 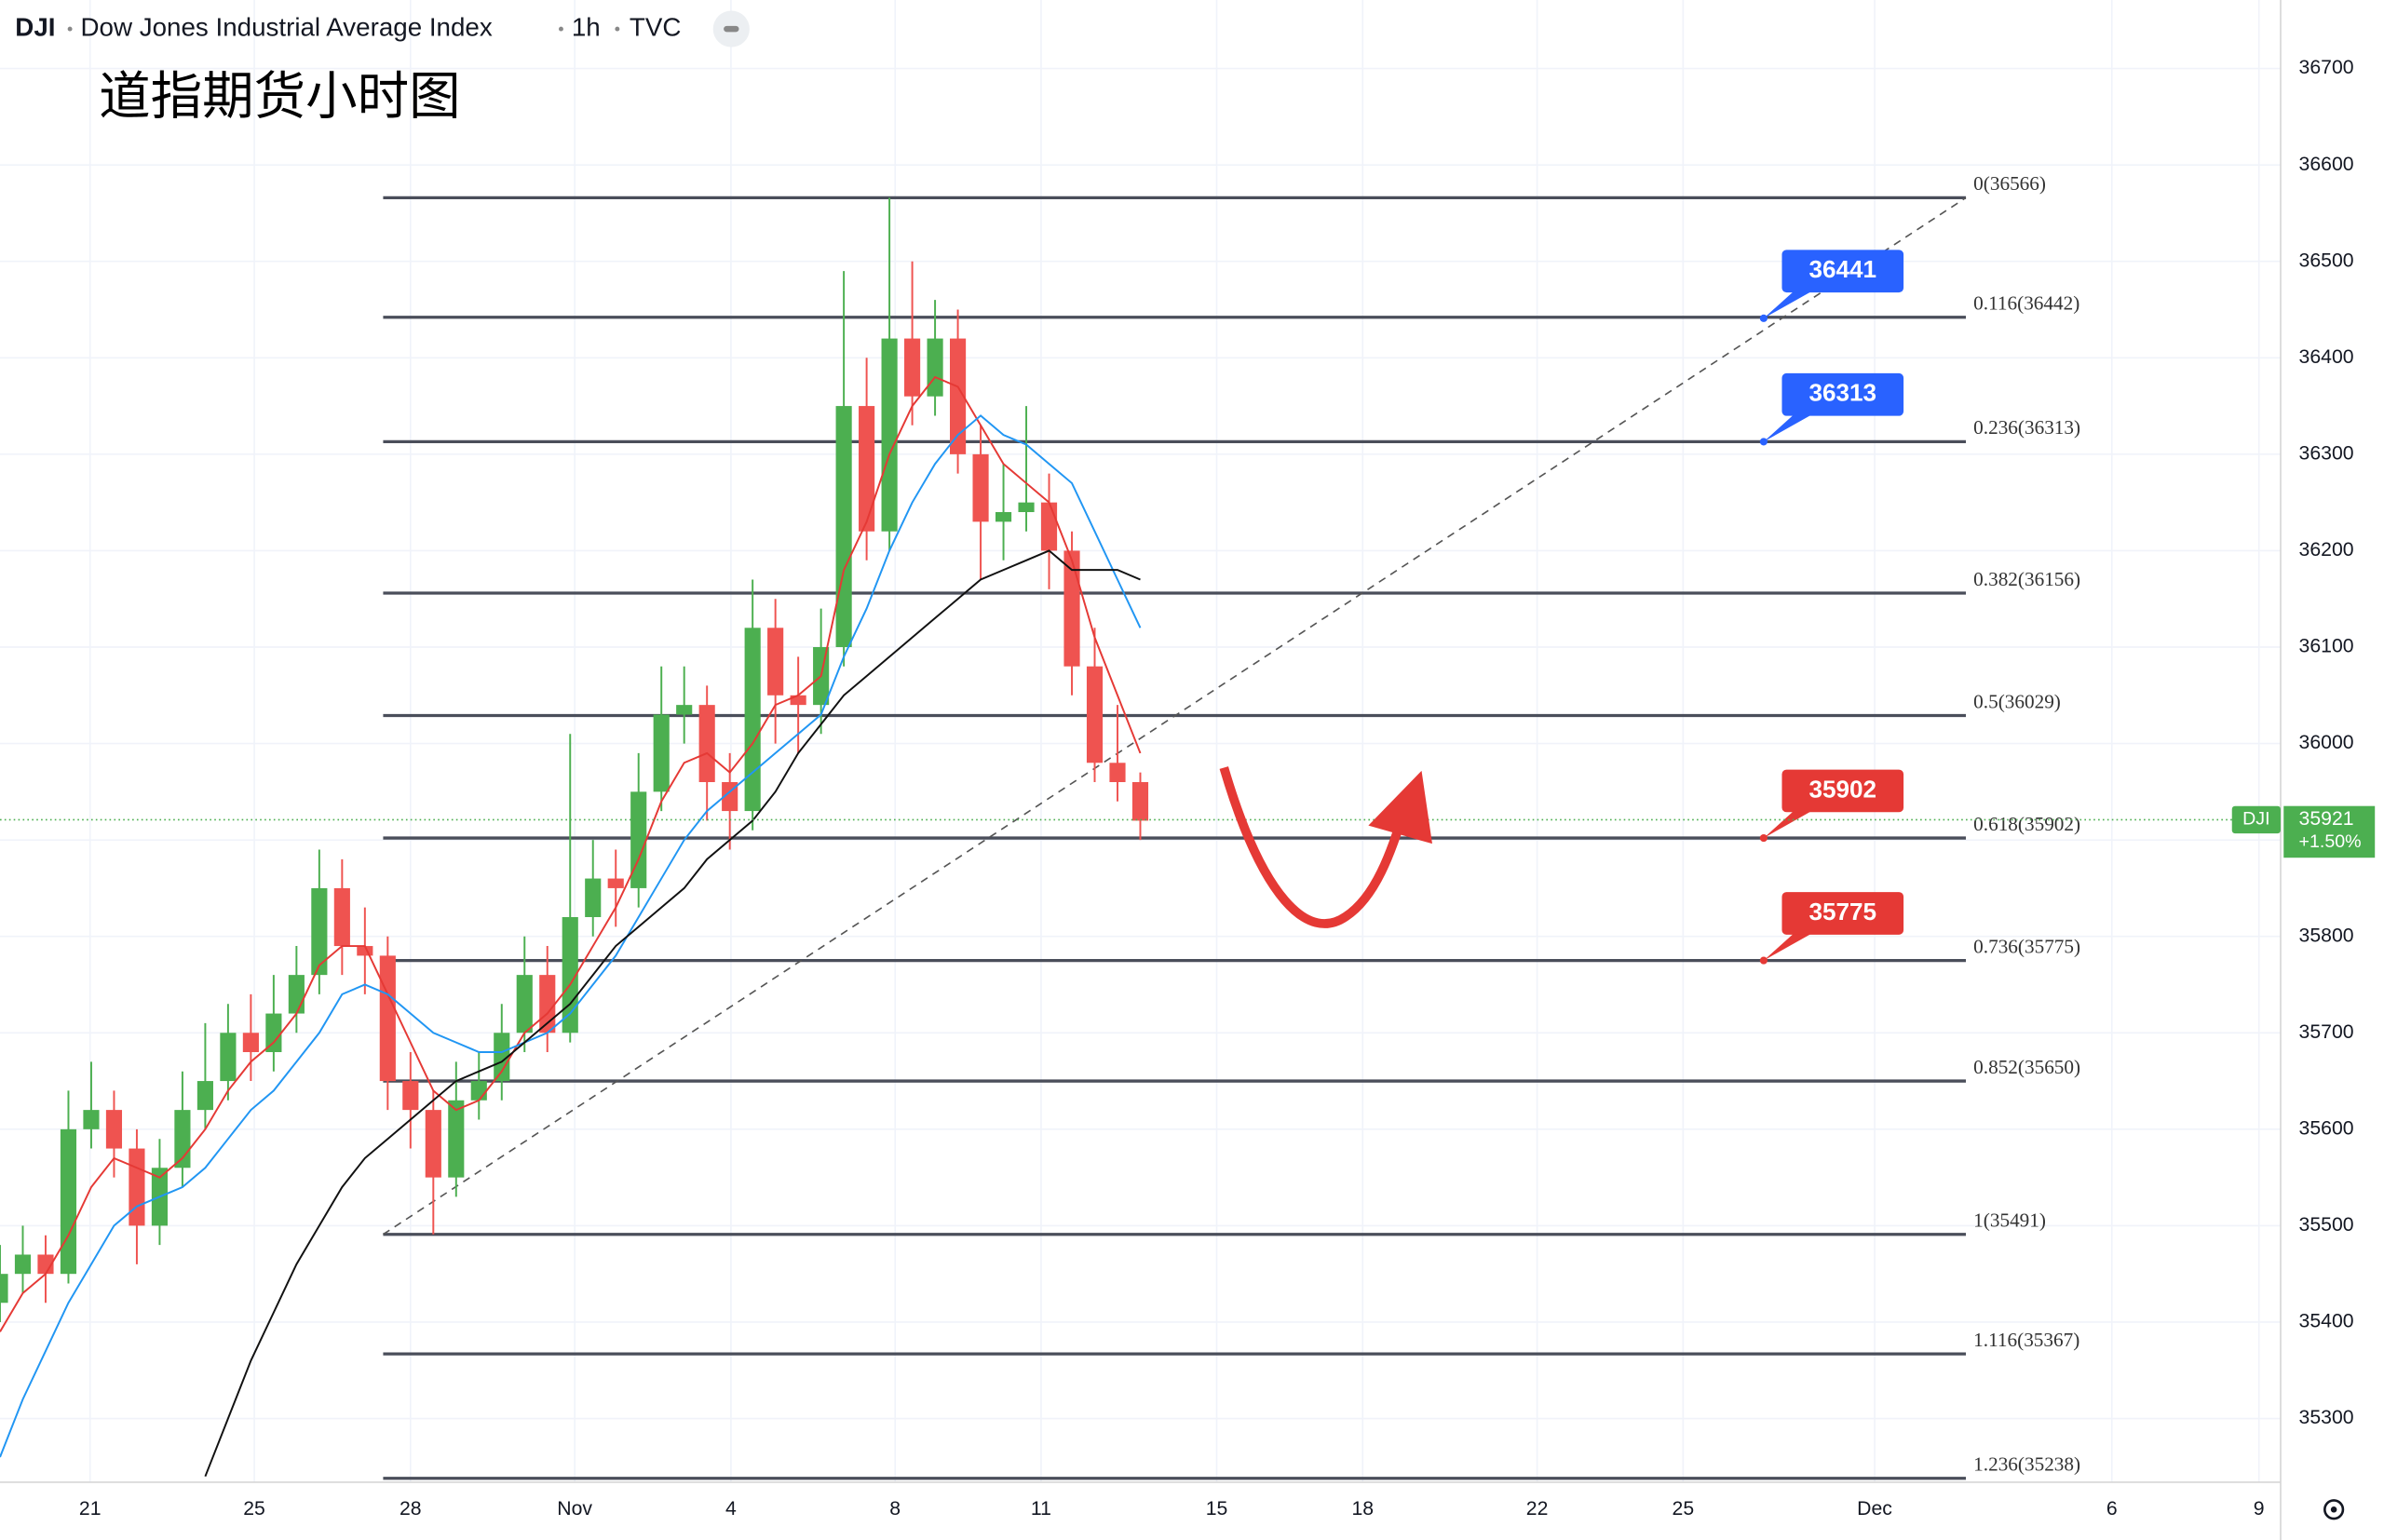 I want to click on y-tick-label: 35400, so click(x=2326, y=1321).